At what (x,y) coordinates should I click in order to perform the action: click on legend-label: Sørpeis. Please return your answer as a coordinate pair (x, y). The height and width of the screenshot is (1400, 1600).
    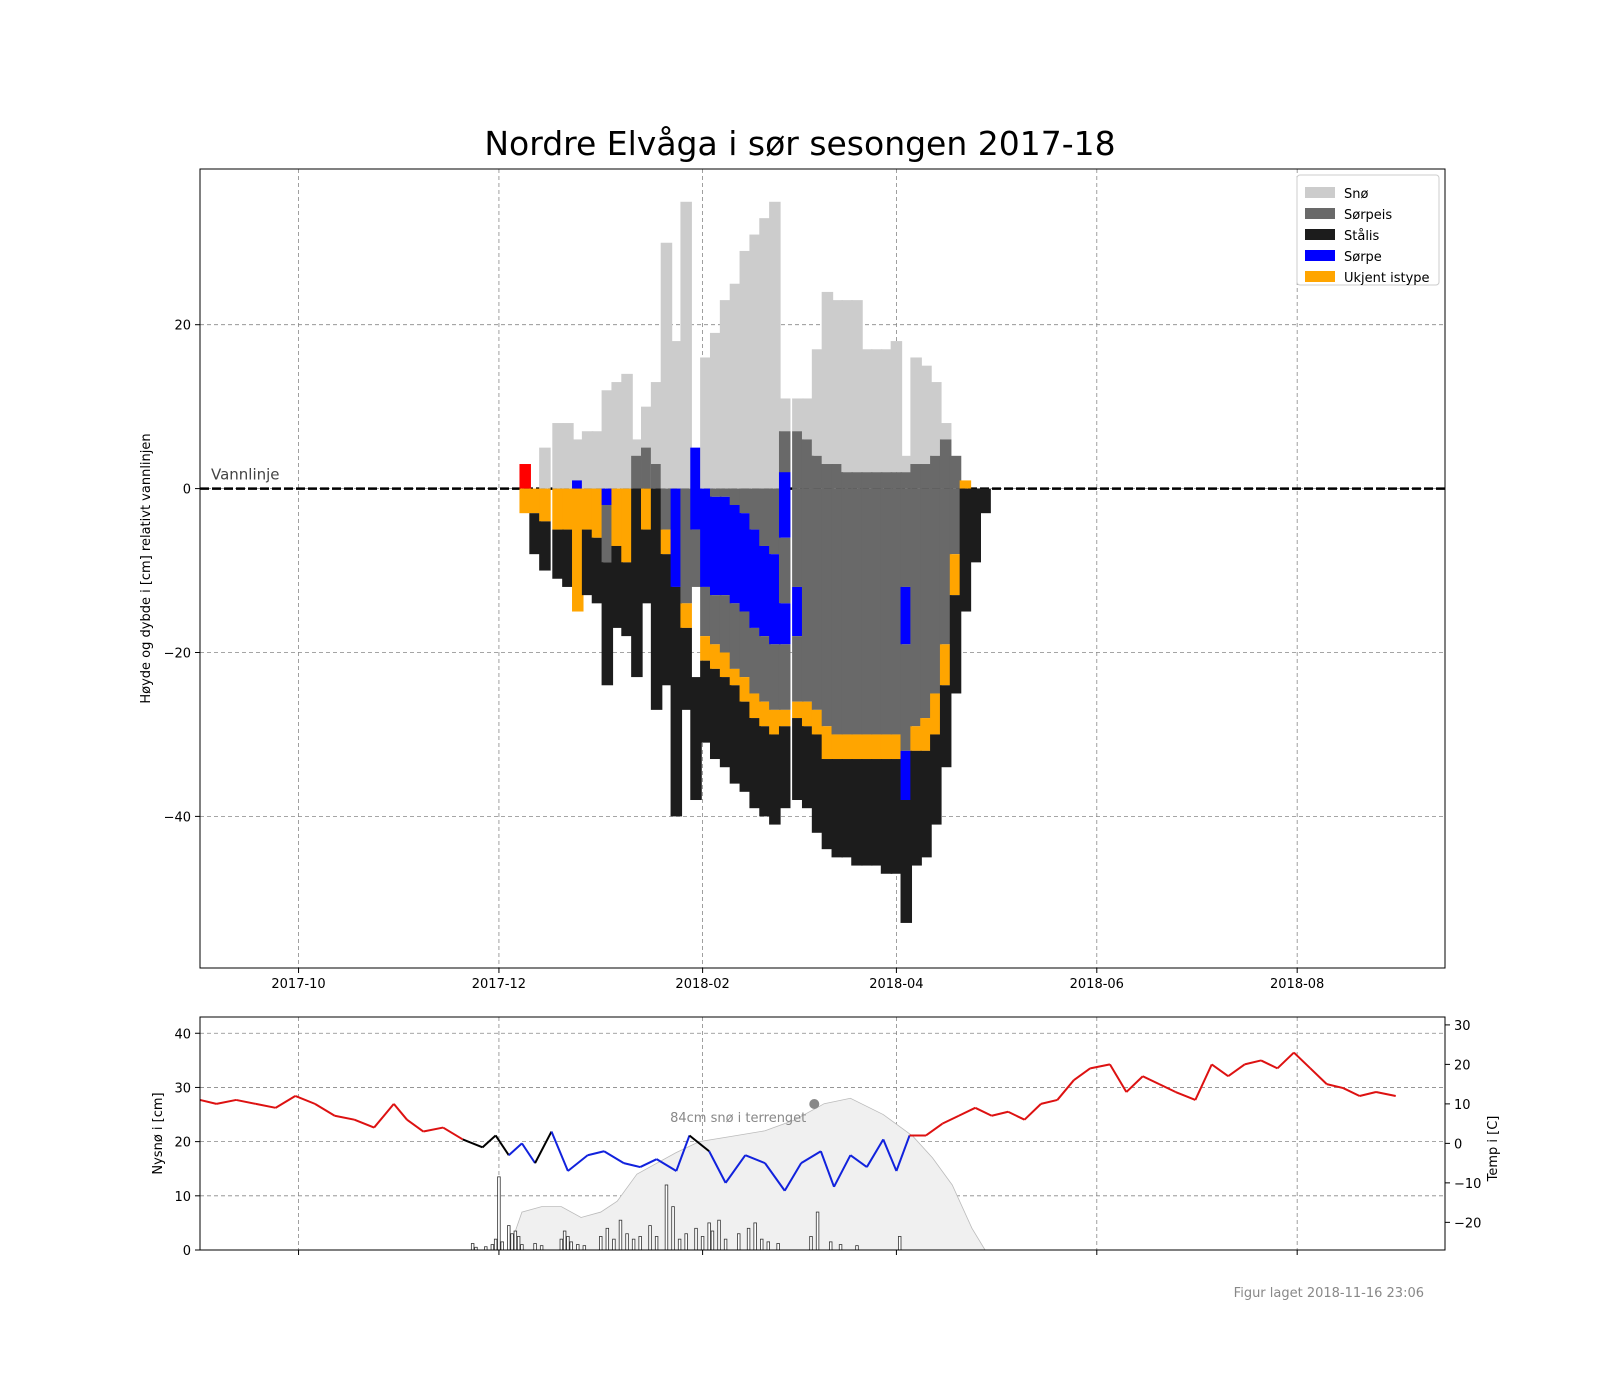
    Looking at the image, I should click on (1368, 215).